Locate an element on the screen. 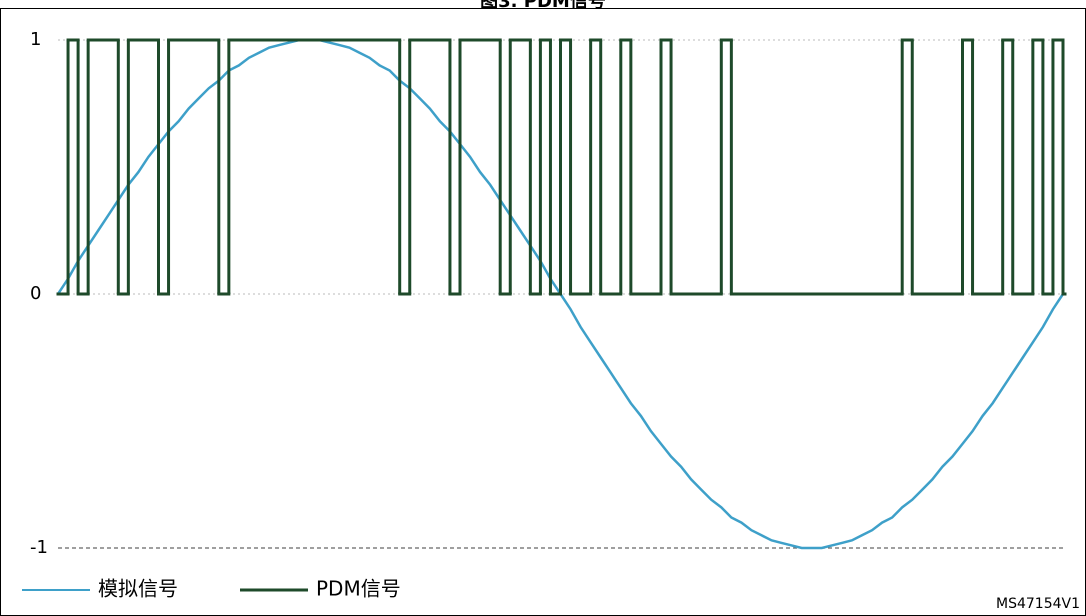 This screenshot has height=616, width=1086. y-tick-label: 1 is located at coordinates (35, 39).